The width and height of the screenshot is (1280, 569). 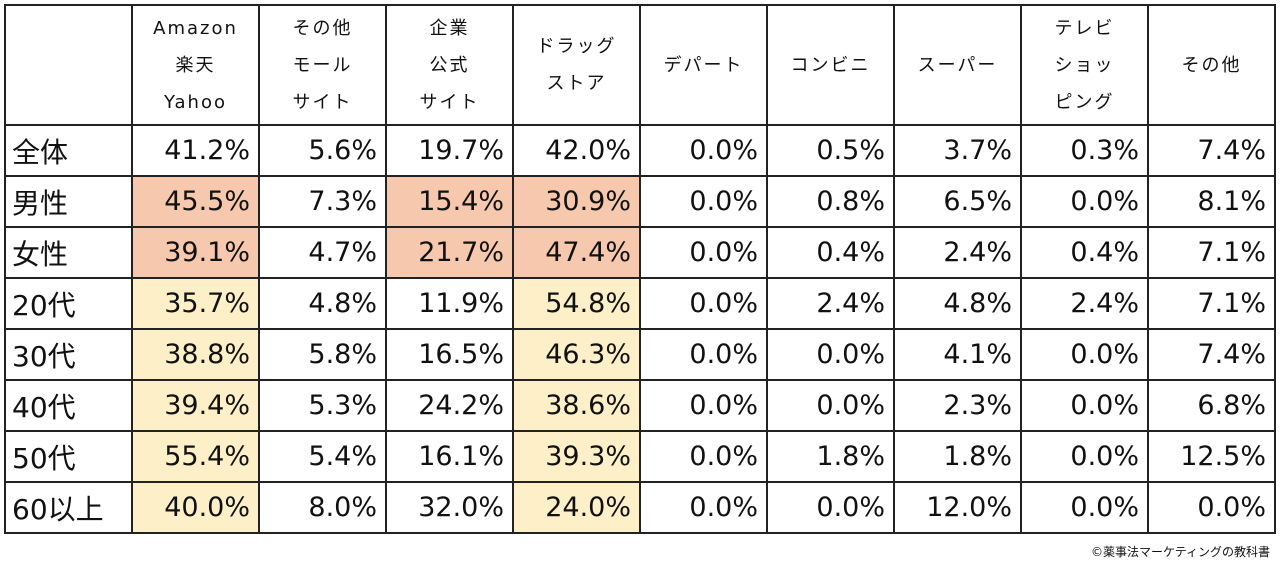 I want to click on row-label: 60以上, so click(x=68, y=507).